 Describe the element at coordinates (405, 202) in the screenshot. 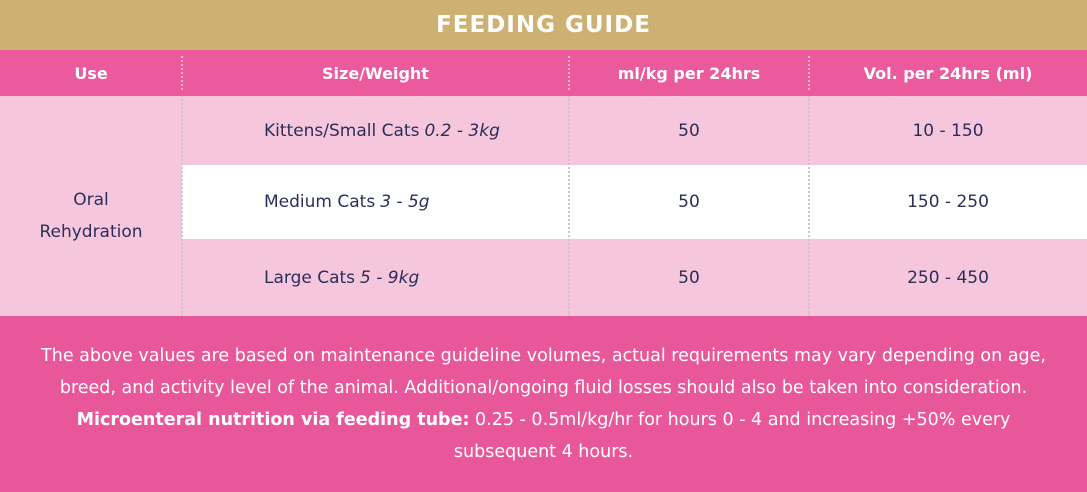

I see `weight-range: 3 - 5g` at that location.